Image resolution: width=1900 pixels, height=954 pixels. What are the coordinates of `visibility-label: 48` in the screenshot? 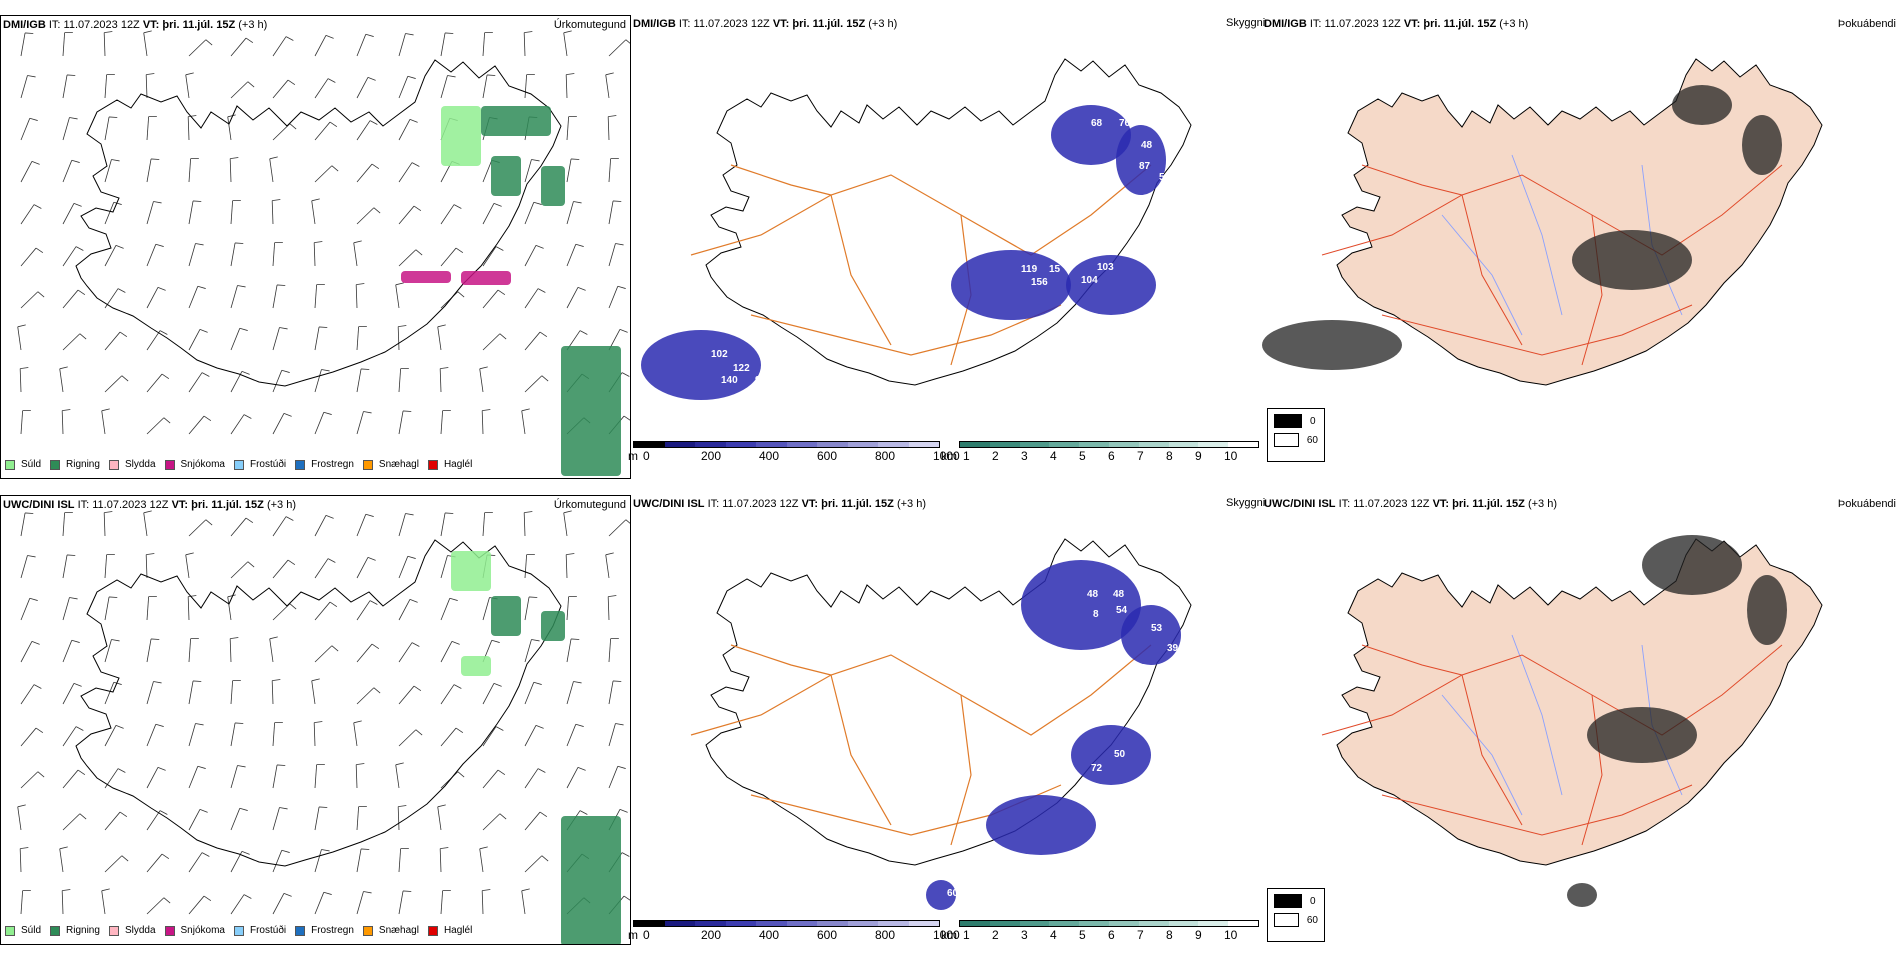 It's located at (1147, 145).